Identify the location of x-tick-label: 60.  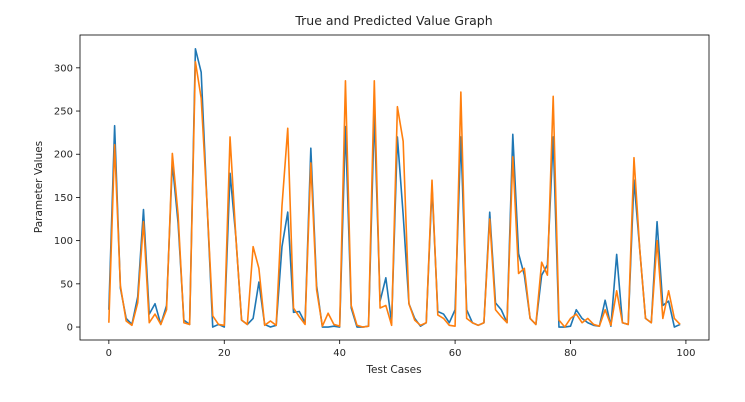
(455, 353).